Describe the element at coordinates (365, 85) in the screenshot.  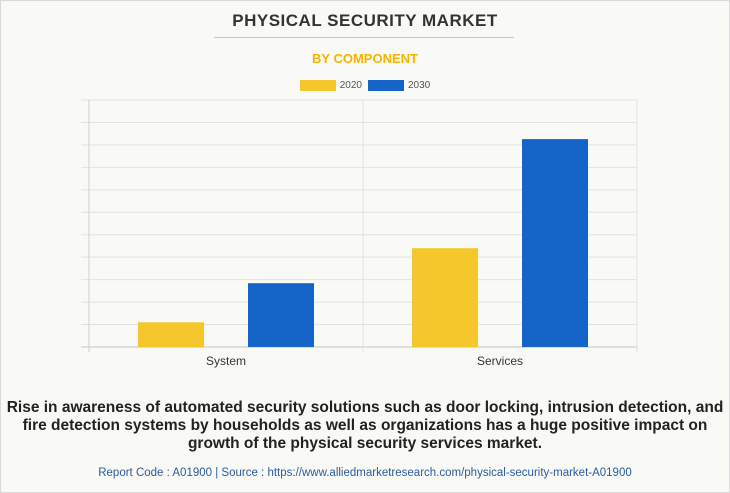
I see `chart-legend: 2020 2030` at that location.